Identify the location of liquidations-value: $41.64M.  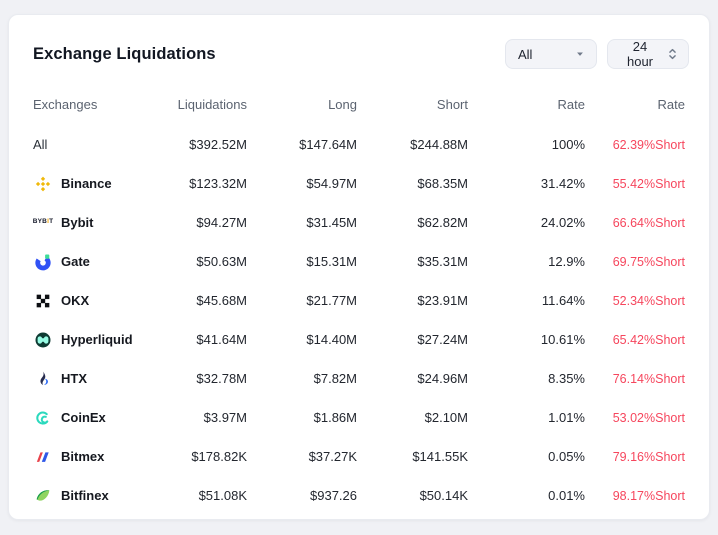
(221, 339).